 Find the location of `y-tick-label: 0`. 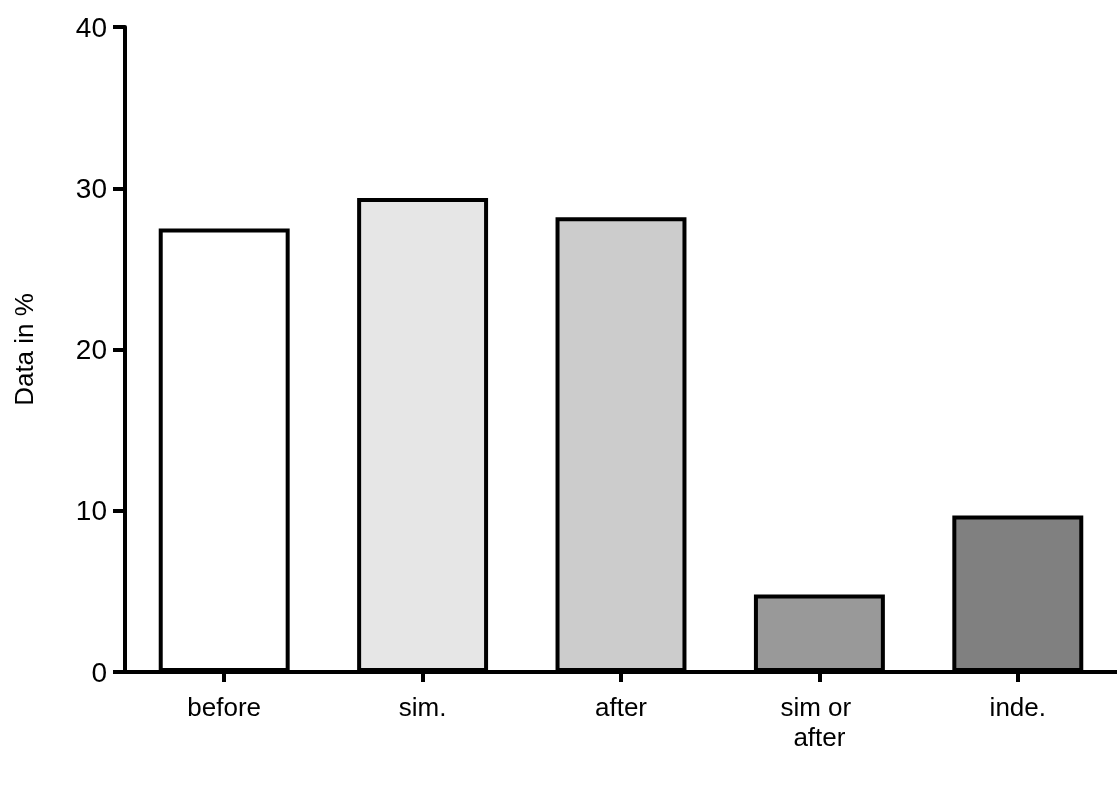

y-tick-label: 0 is located at coordinates (99, 672).